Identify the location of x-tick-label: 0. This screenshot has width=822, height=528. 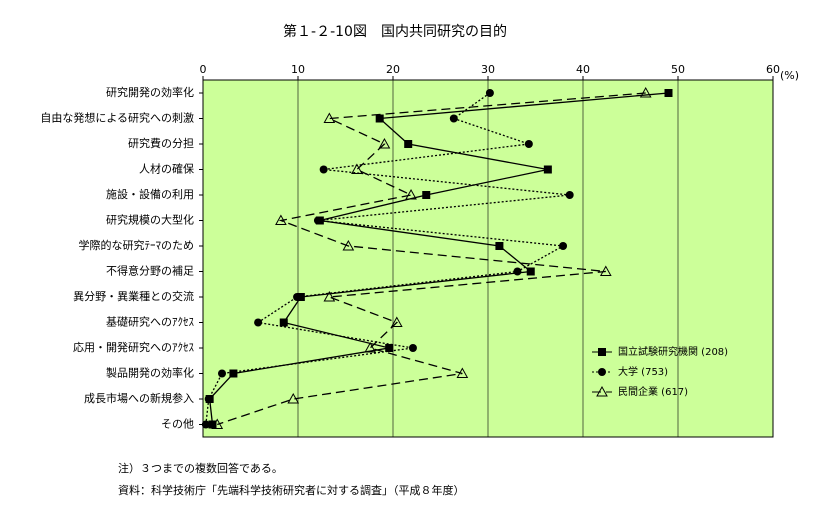
(203, 69).